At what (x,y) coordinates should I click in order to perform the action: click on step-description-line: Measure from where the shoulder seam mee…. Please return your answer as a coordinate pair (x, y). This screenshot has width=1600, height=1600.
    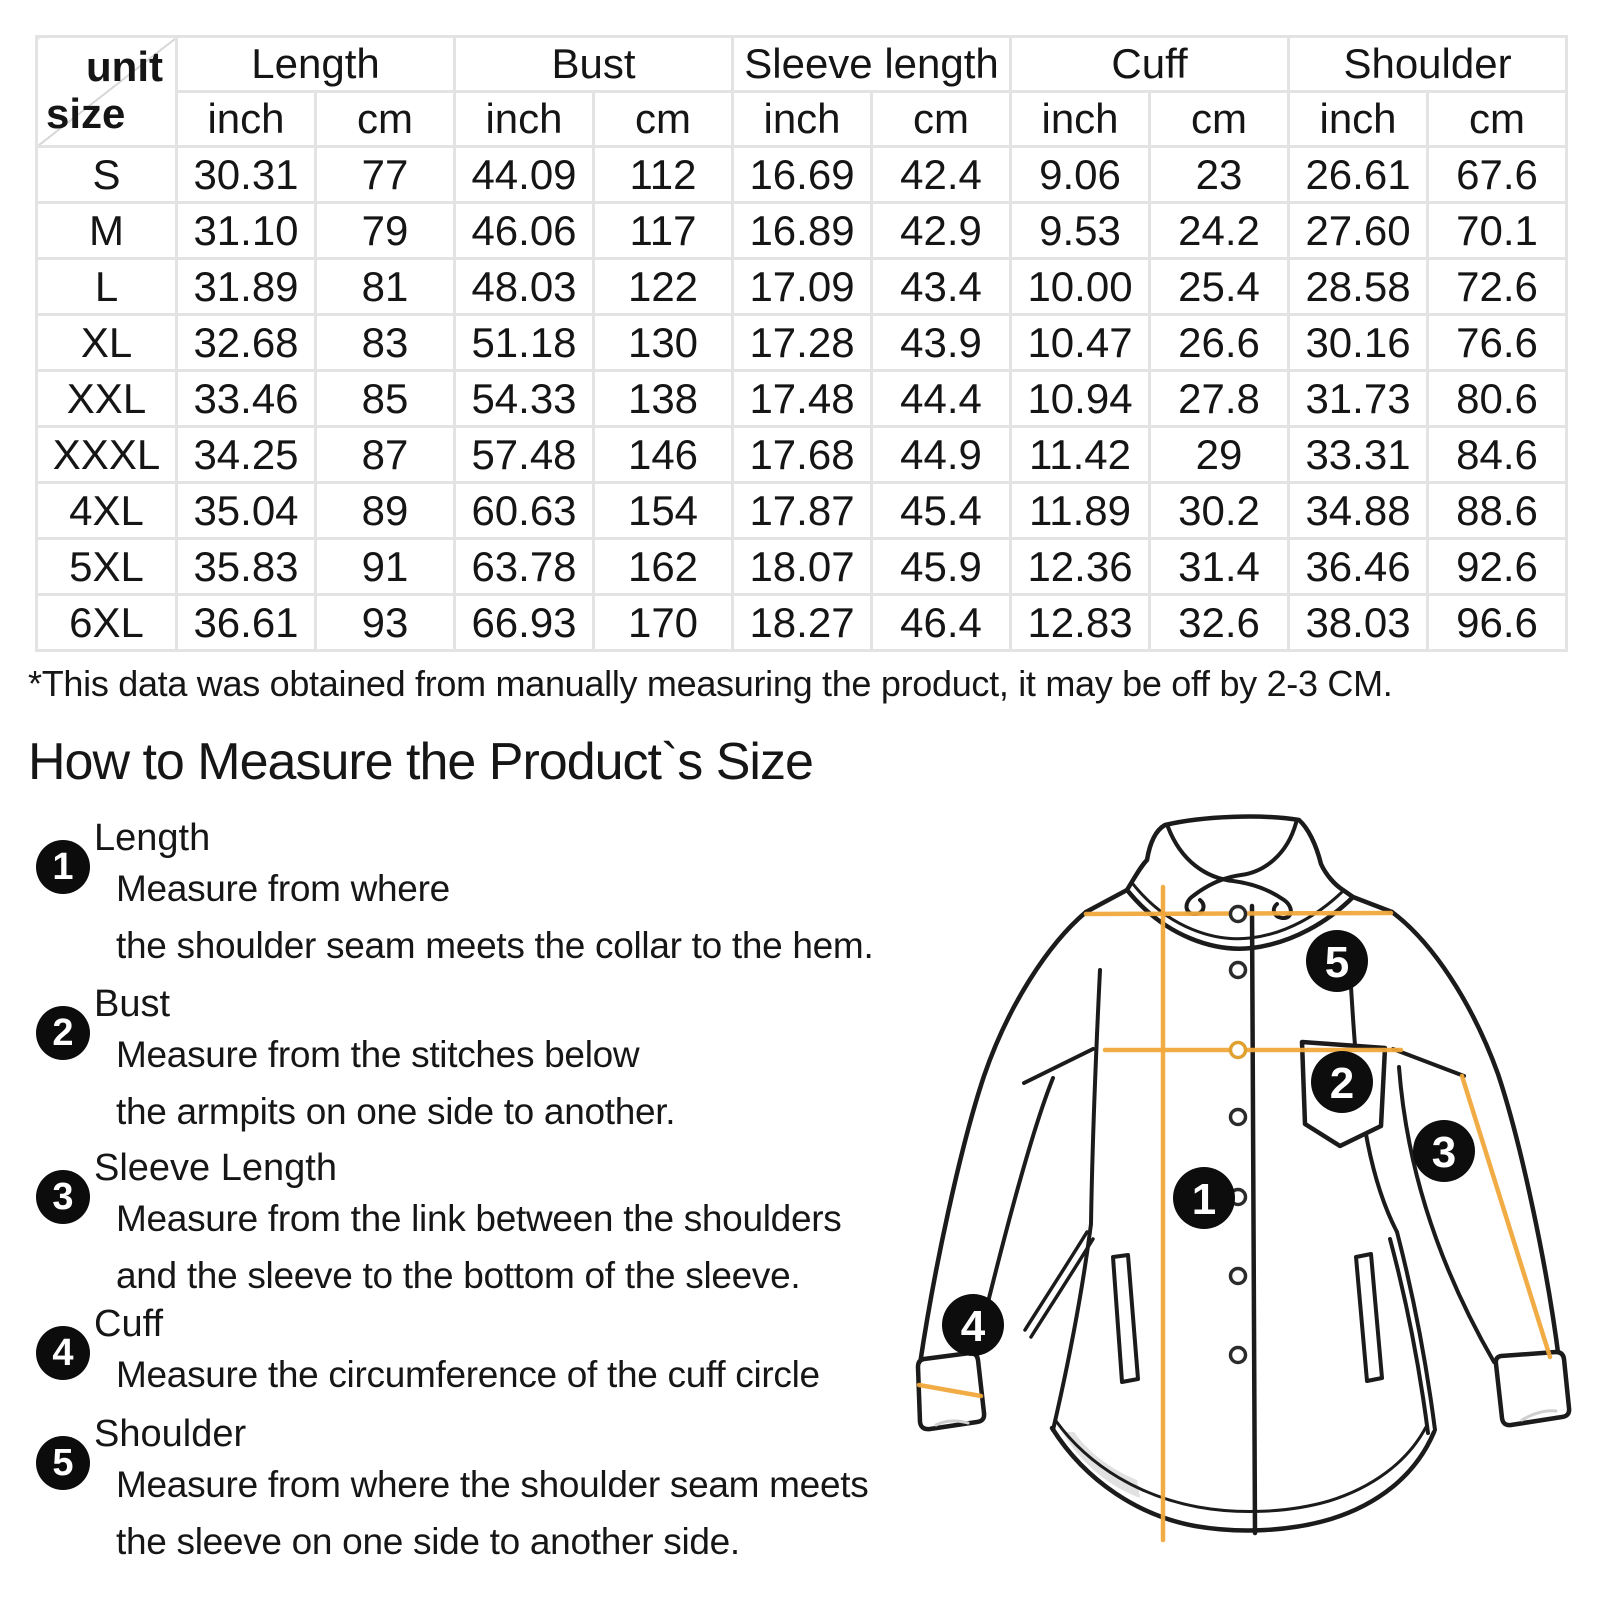
    Looking at the image, I should click on (492, 1484).